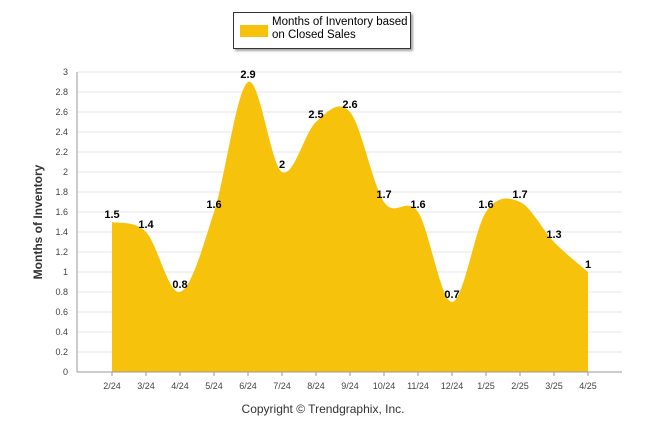 The height and width of the screenshot is (434, 646). I want to click on x-tick-label: 6/24, so click(248, 386).